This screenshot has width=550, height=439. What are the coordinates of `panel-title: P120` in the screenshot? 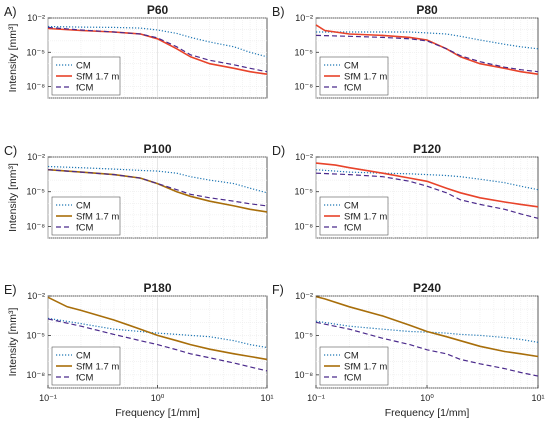 It's located at (427, 149).